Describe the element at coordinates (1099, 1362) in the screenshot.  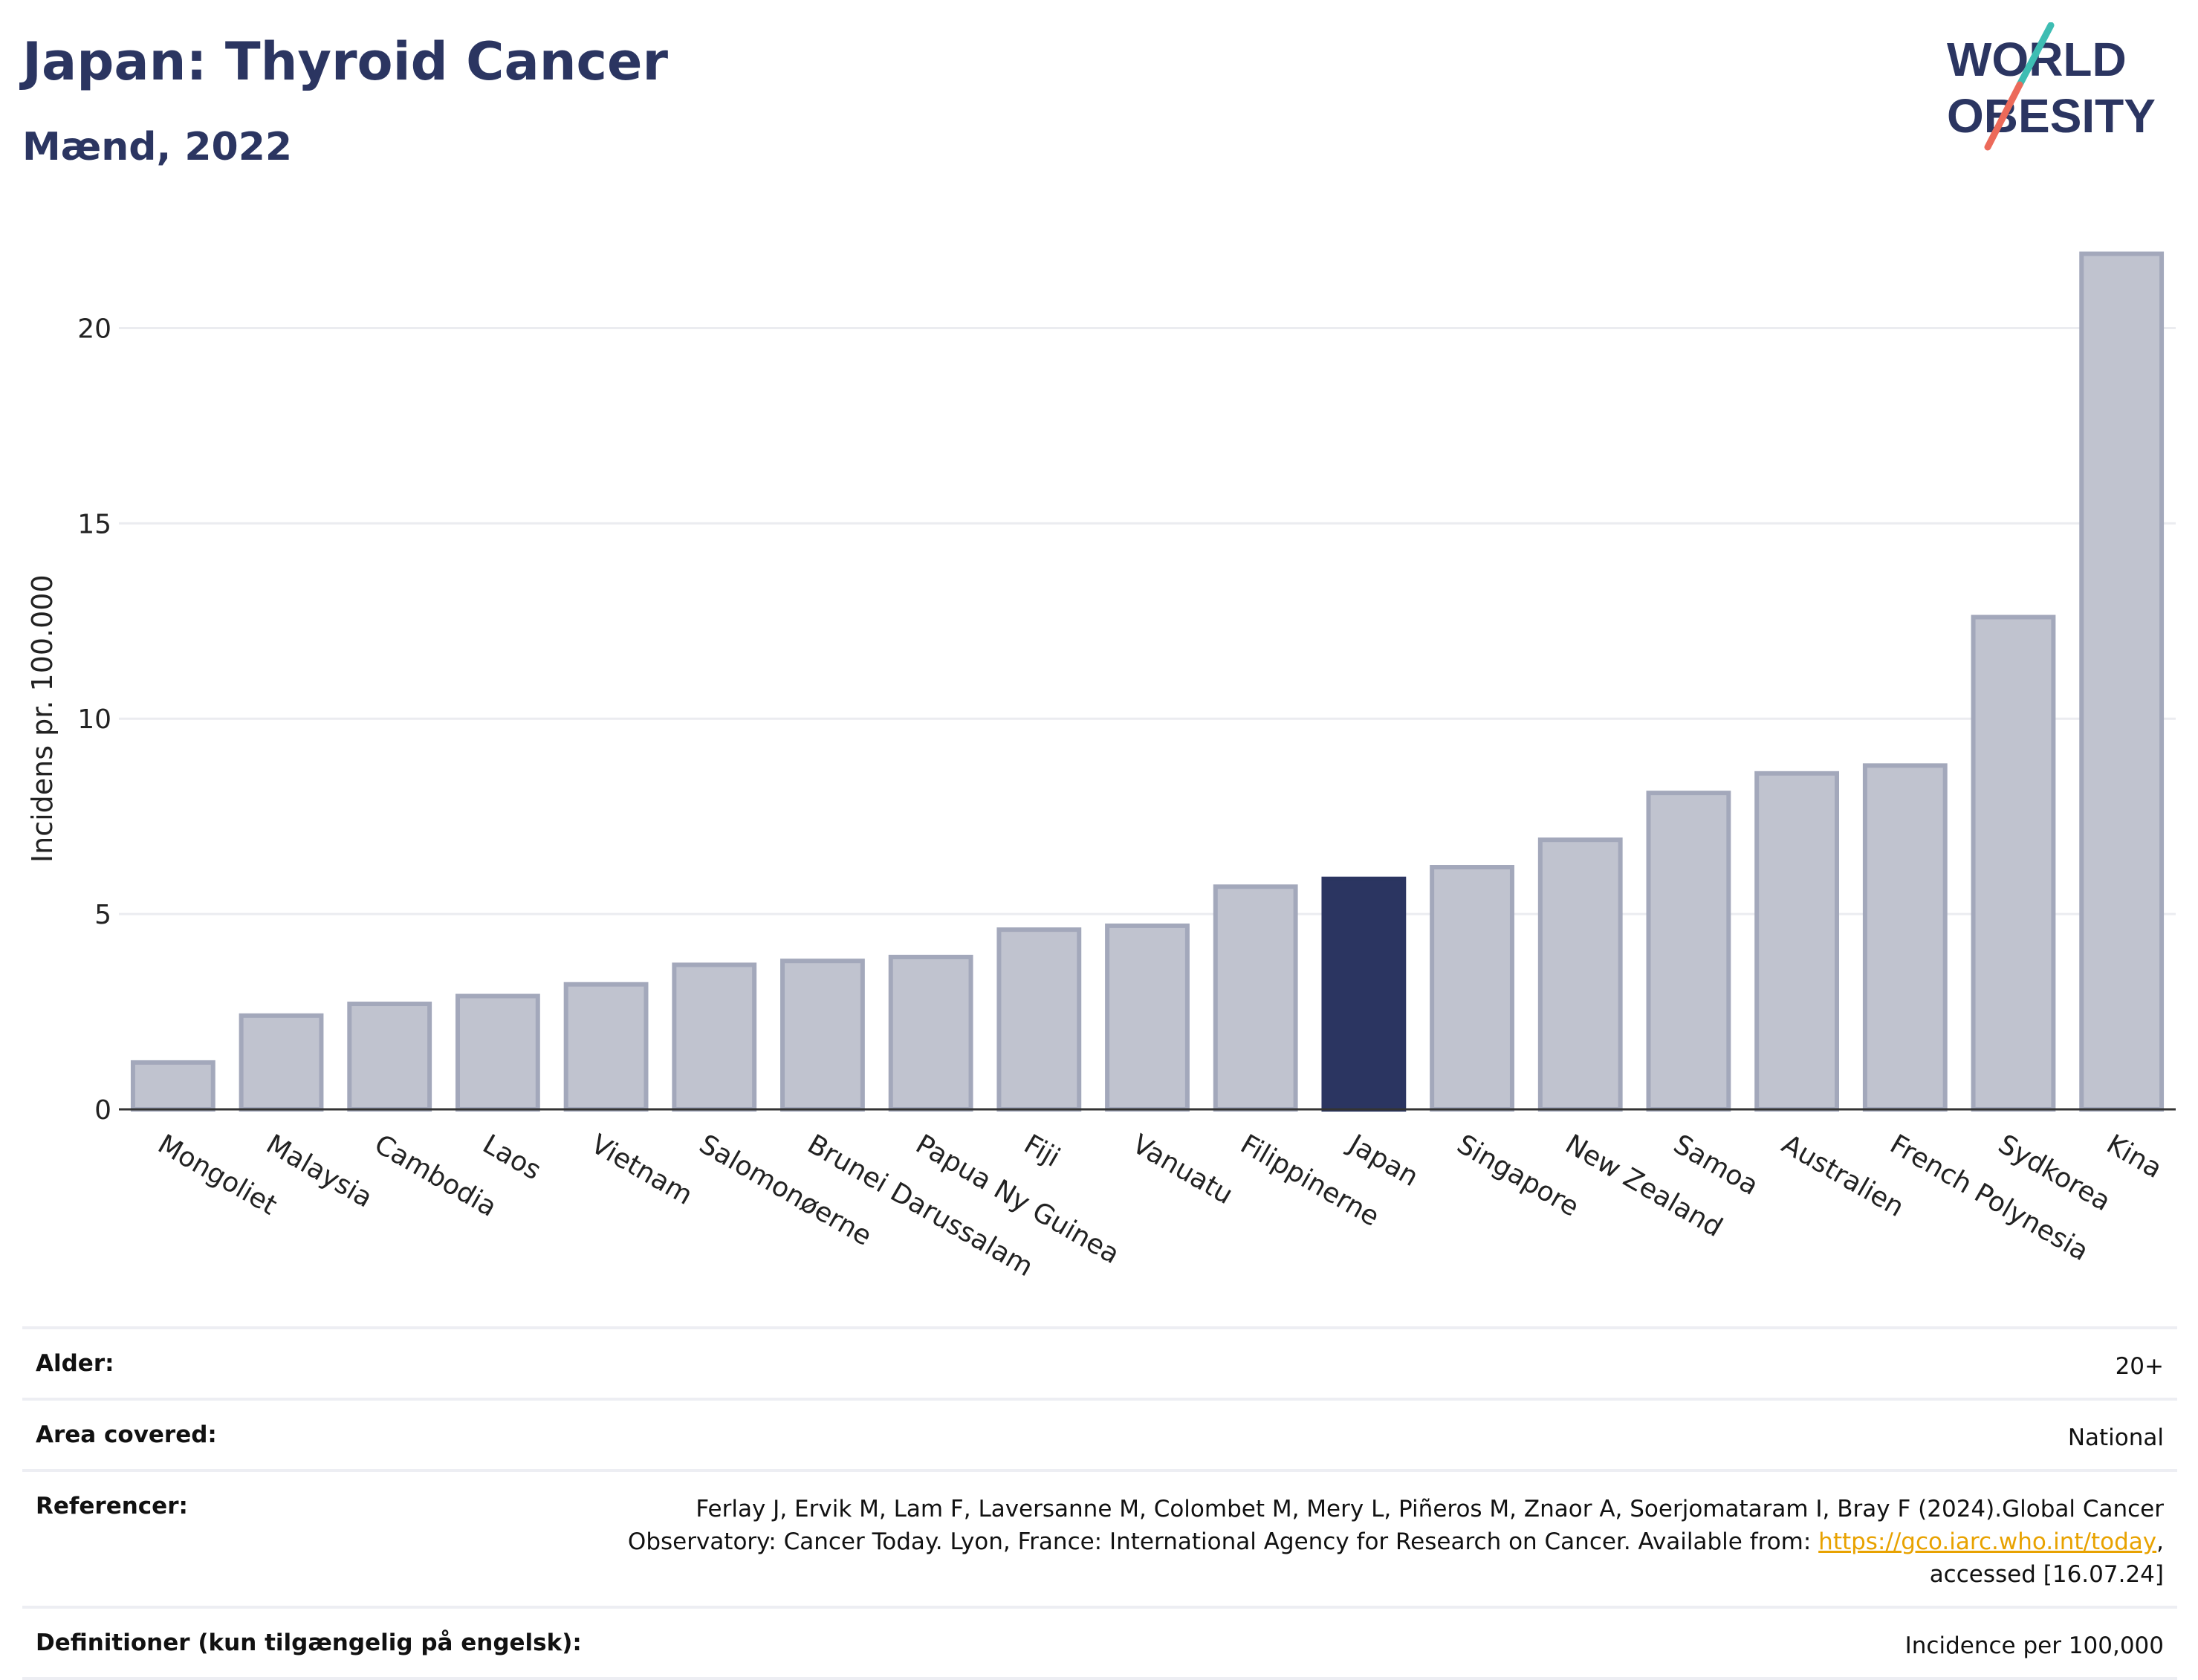
I see `meta-row-age: Alder: 20+` at that location.